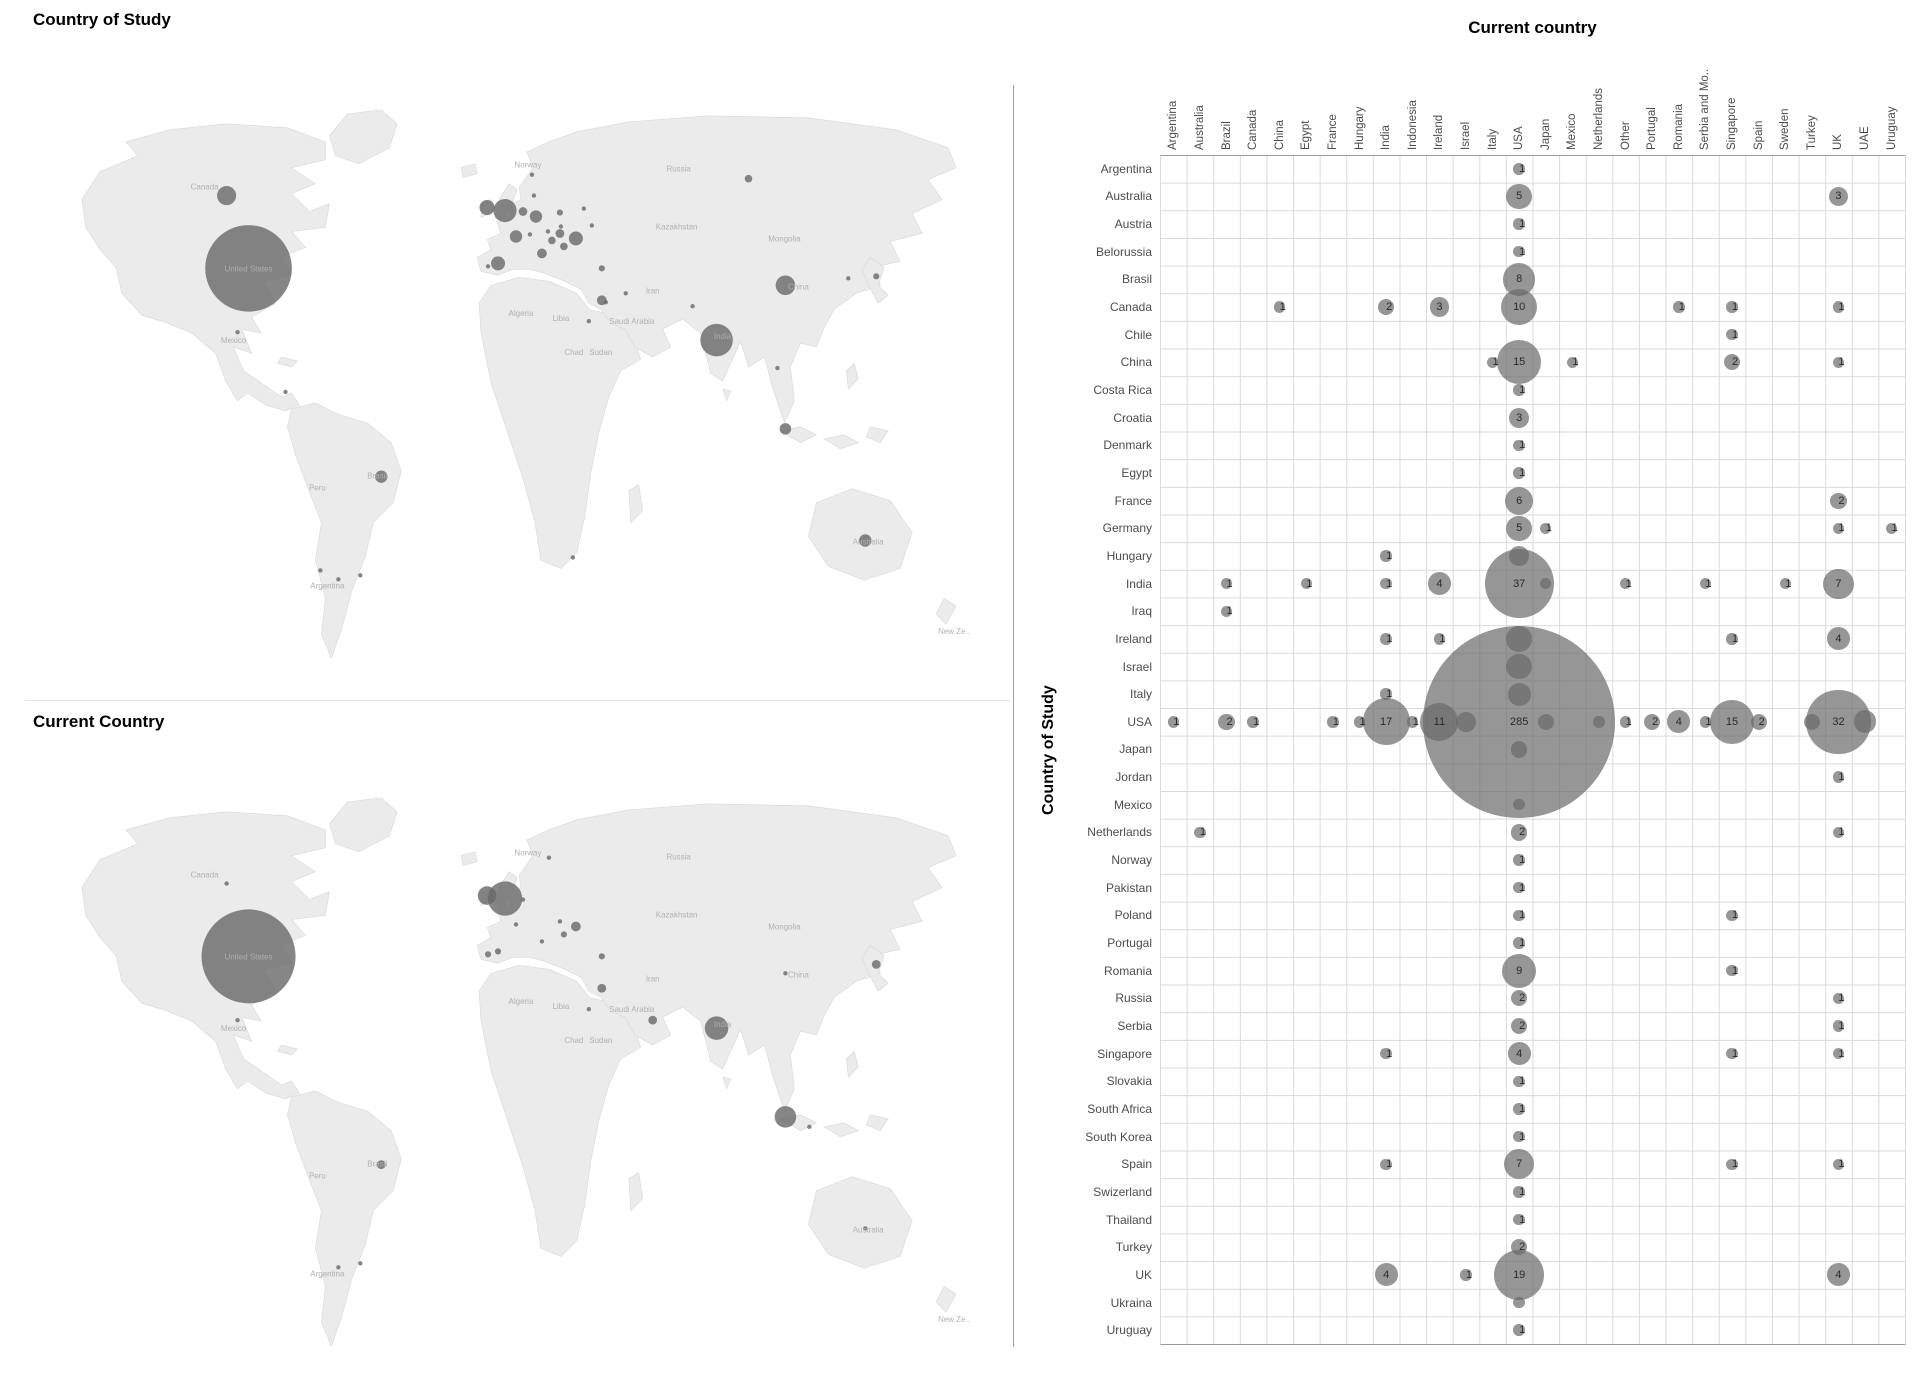 The width and height of the screenshot is (1920, 1385). Describe the element at coordinates (523, 899) in the screenshot. I see `current-map-bubble-netherlands` at that location.